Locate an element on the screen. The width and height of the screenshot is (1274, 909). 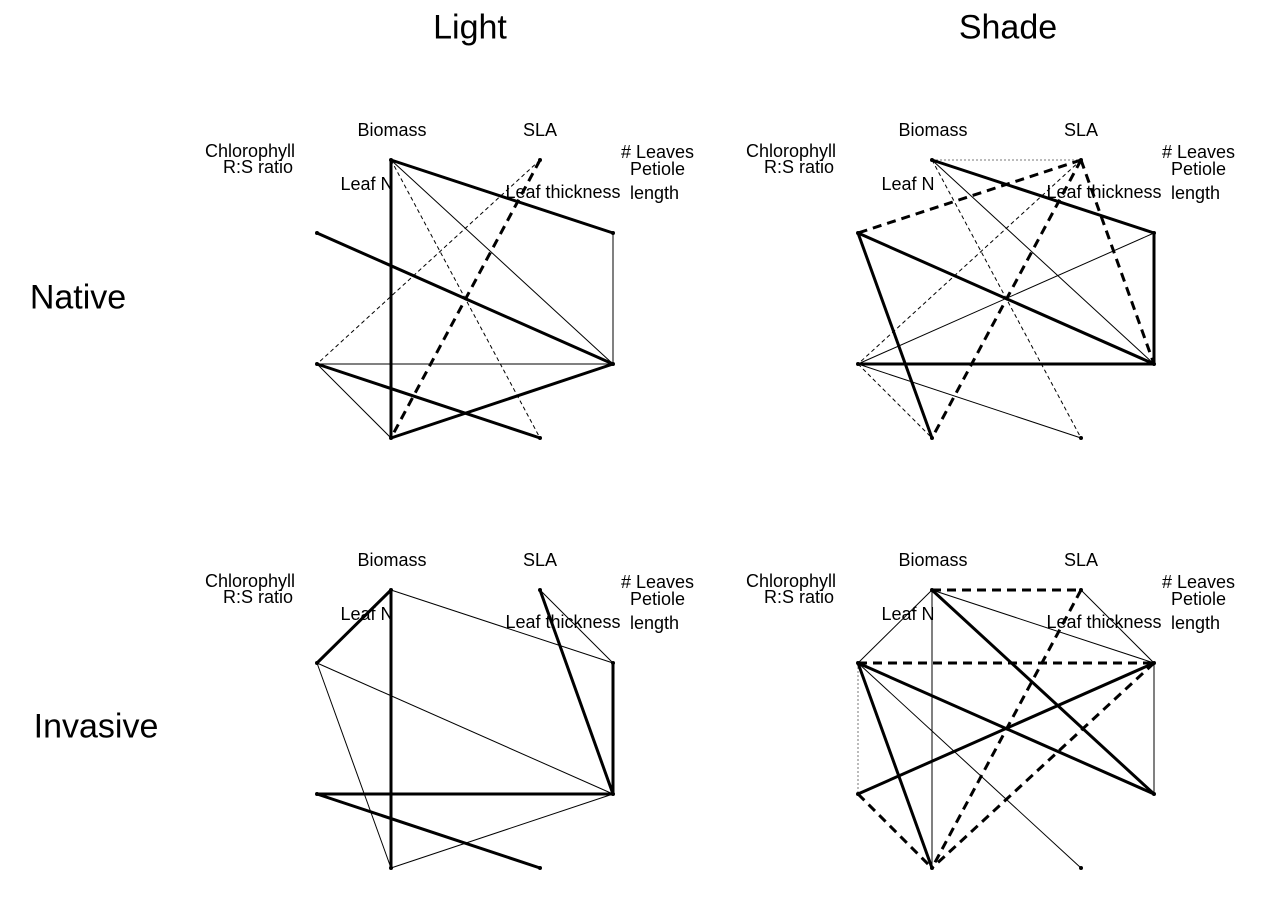
row-header: Native is located at coordinates (78, 297).